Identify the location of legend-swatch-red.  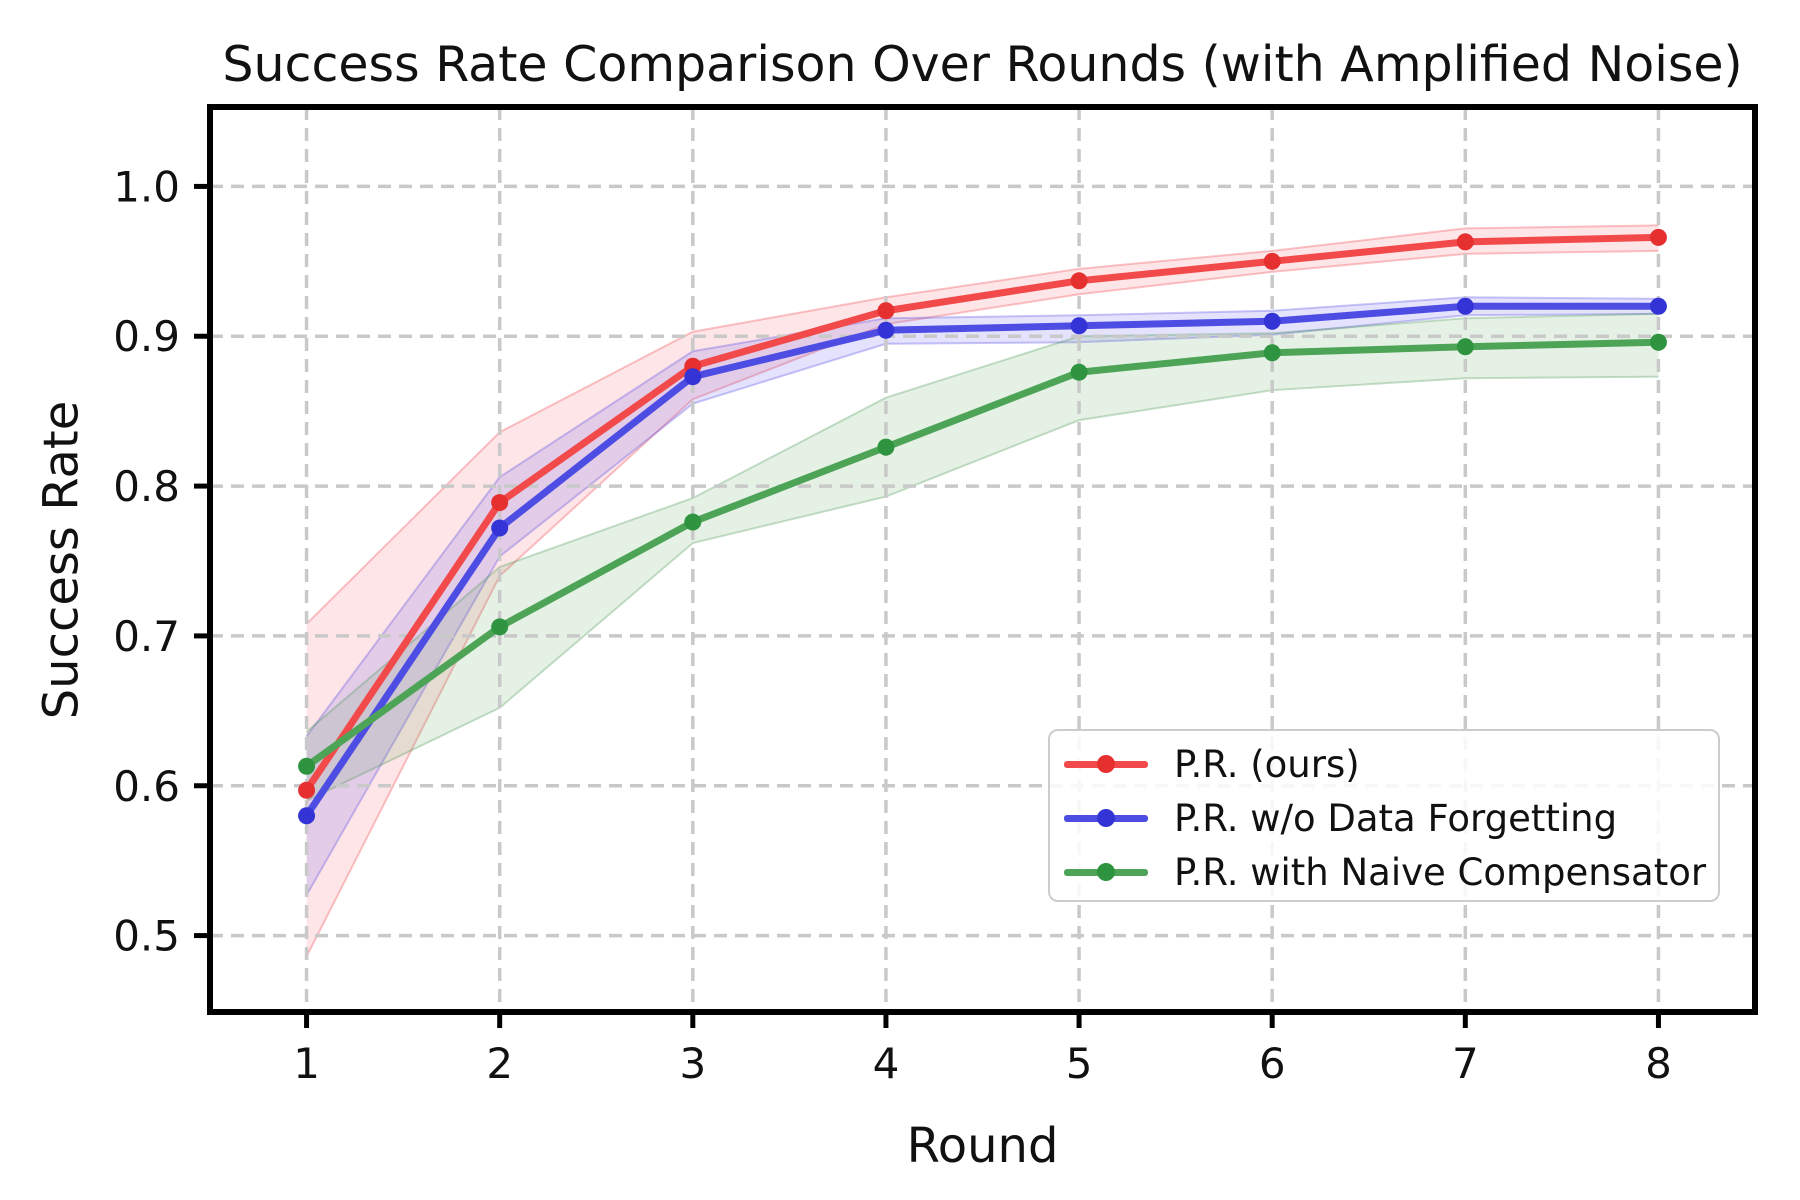
(1106, 764).